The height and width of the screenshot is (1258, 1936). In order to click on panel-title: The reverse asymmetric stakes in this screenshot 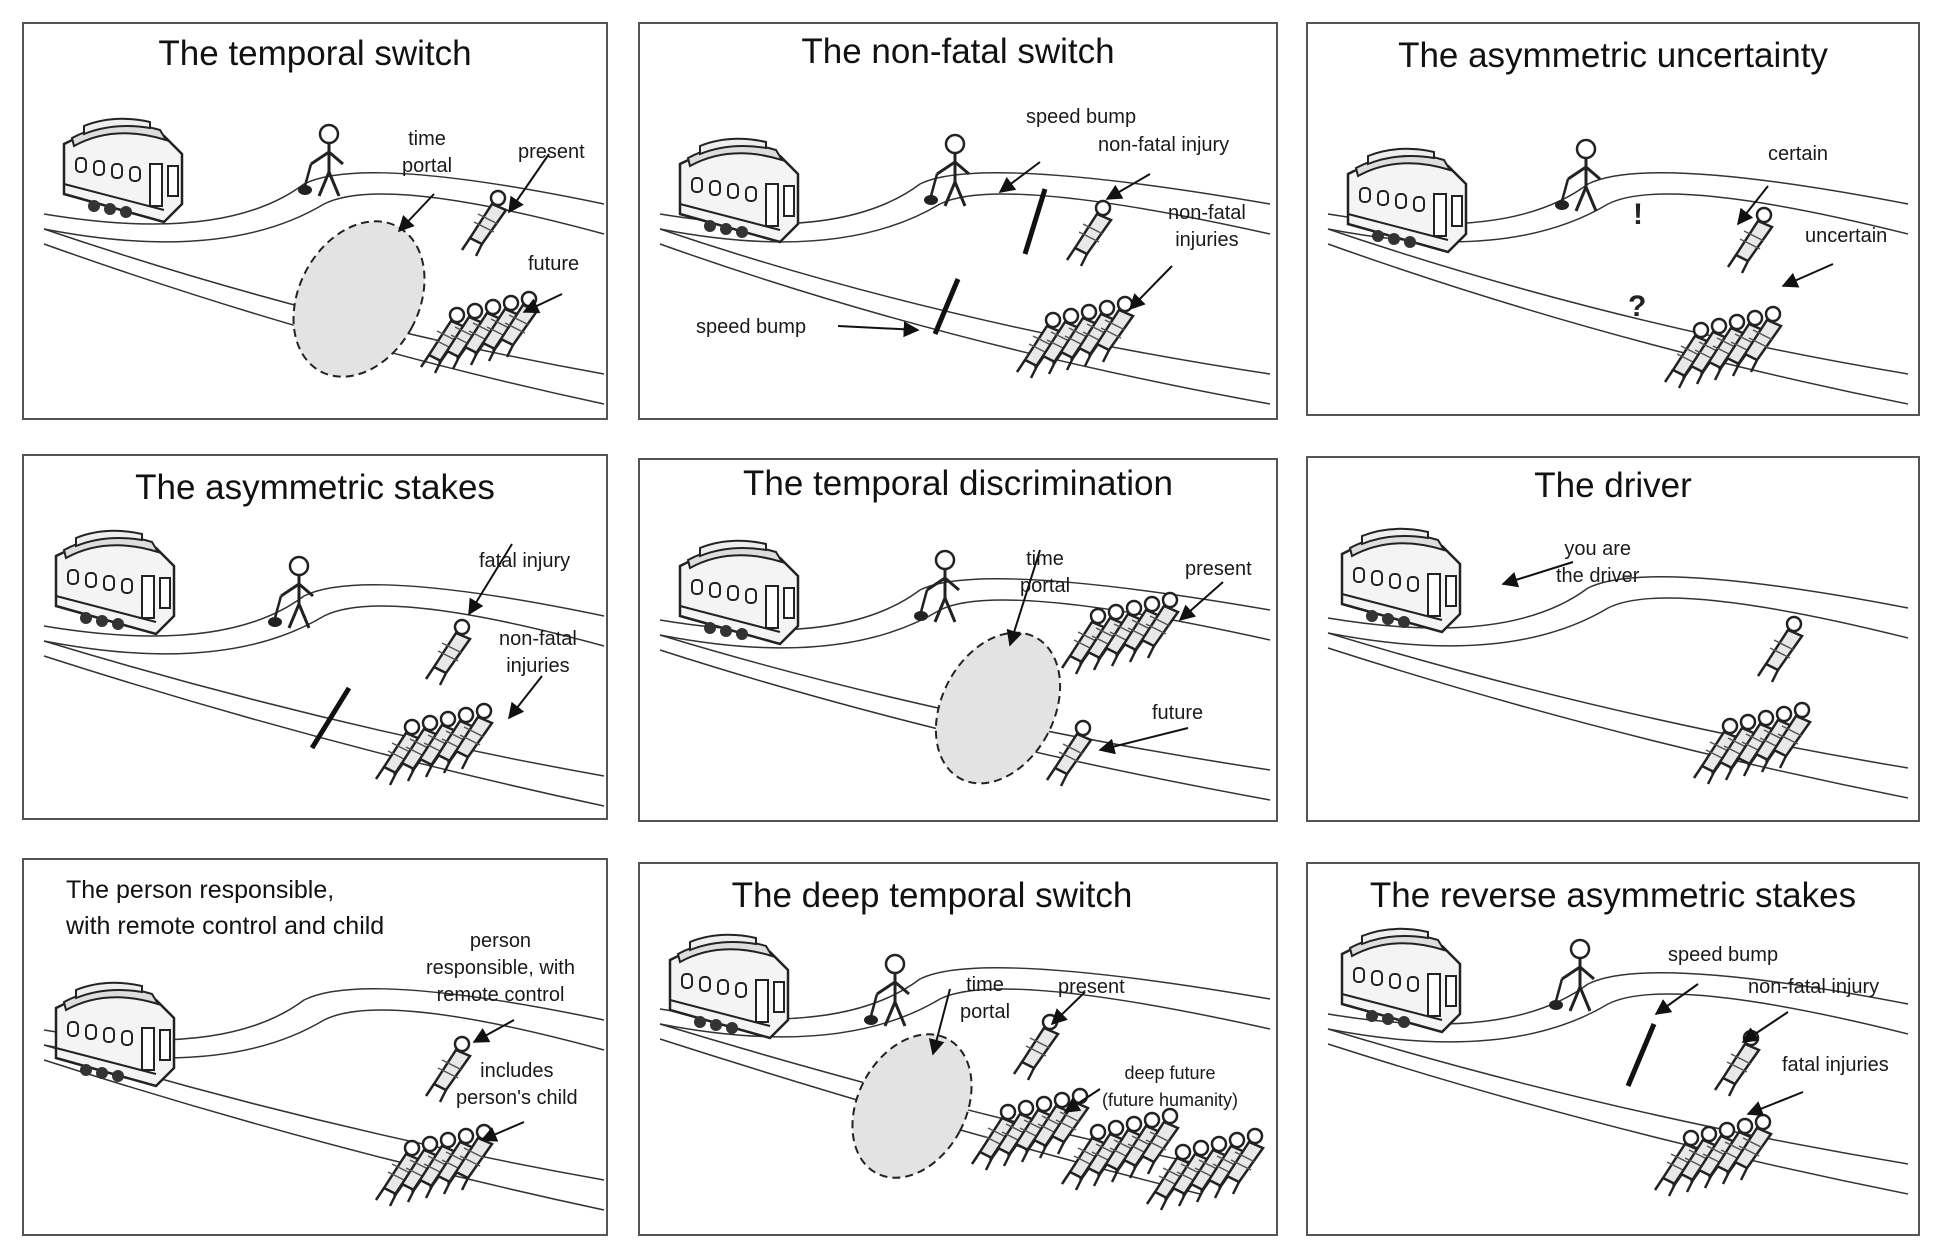, I will do `click(1613, 895)`.